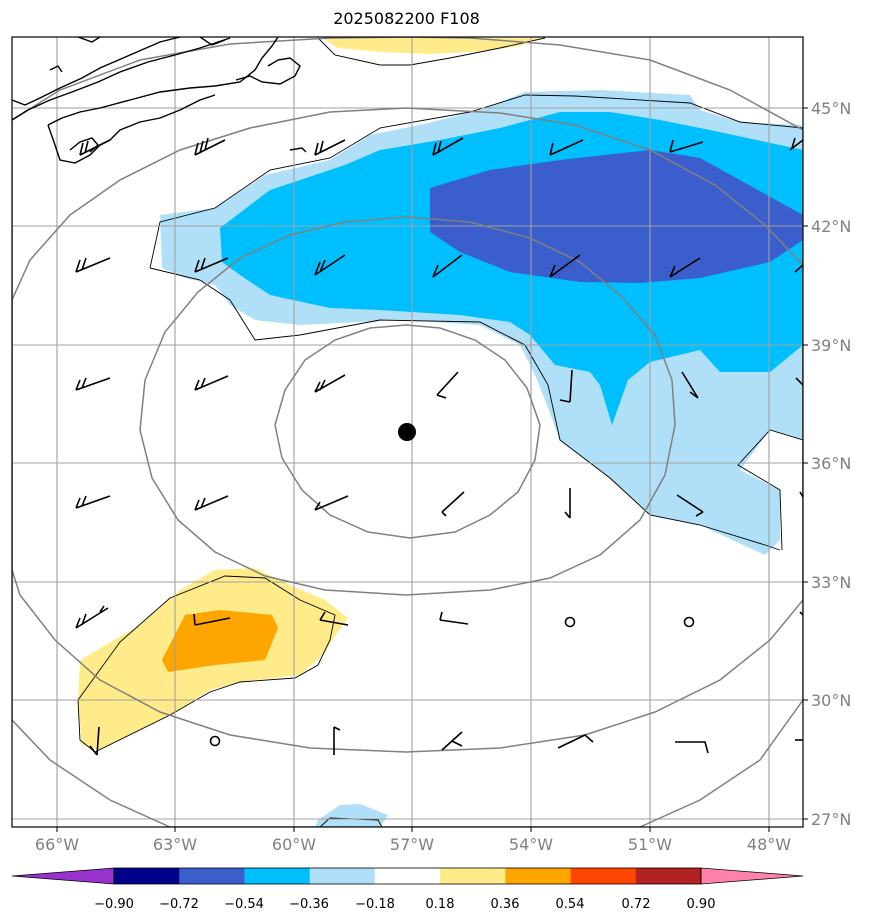 The height and width of the screenshot is (924, 873). Describe the element at coordinates (220, 641) in the screenshot. I see `contour-band-plus-0.36` at that location.